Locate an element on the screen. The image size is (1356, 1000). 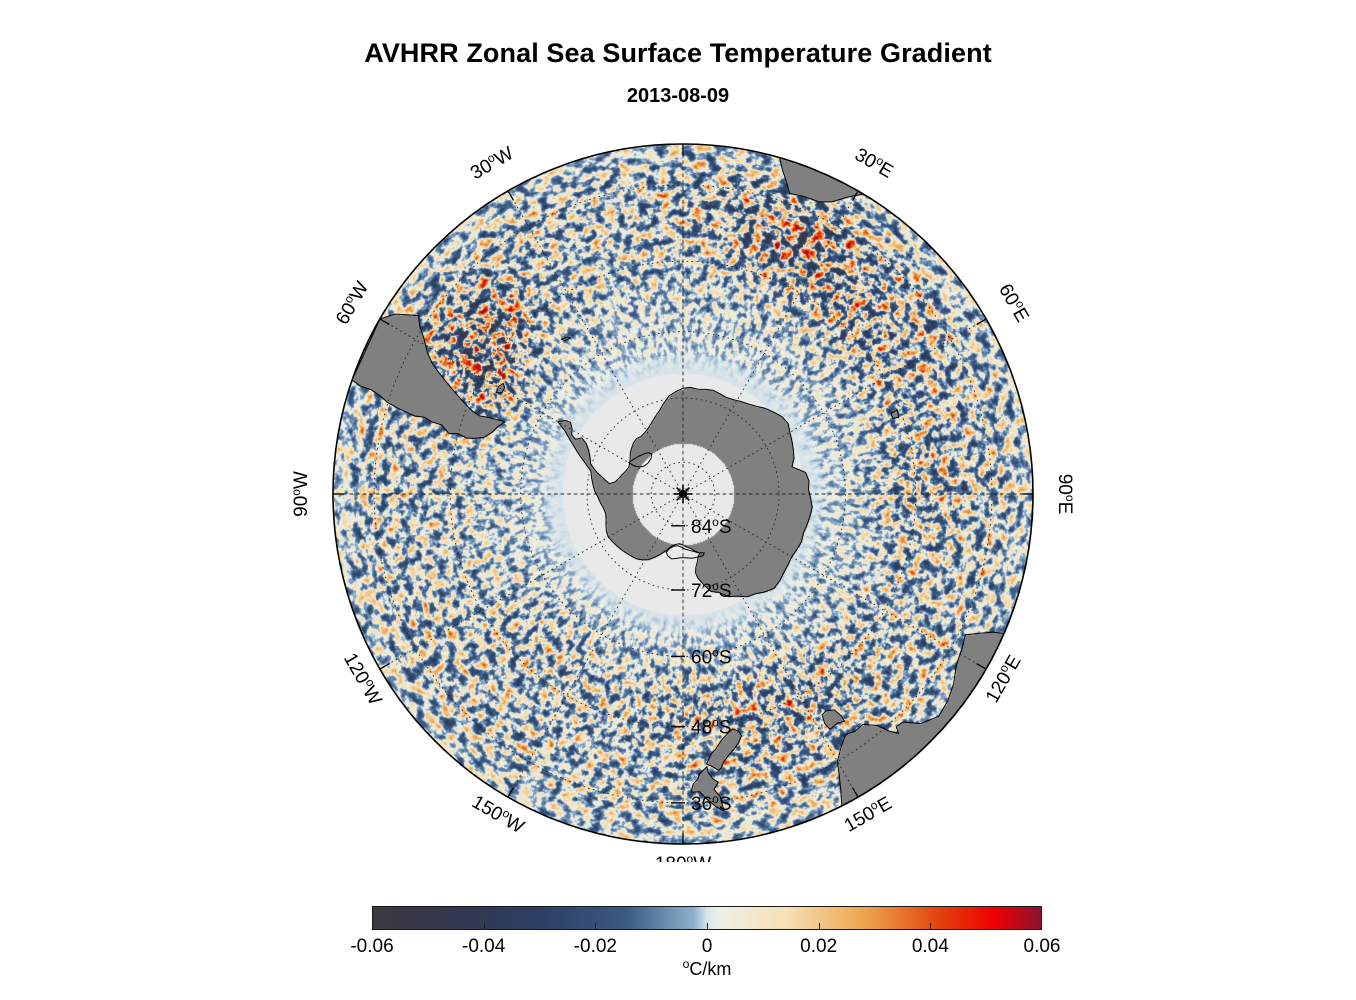
page-subtitle: 2013-08-09 is located at coordinates (678, 96).